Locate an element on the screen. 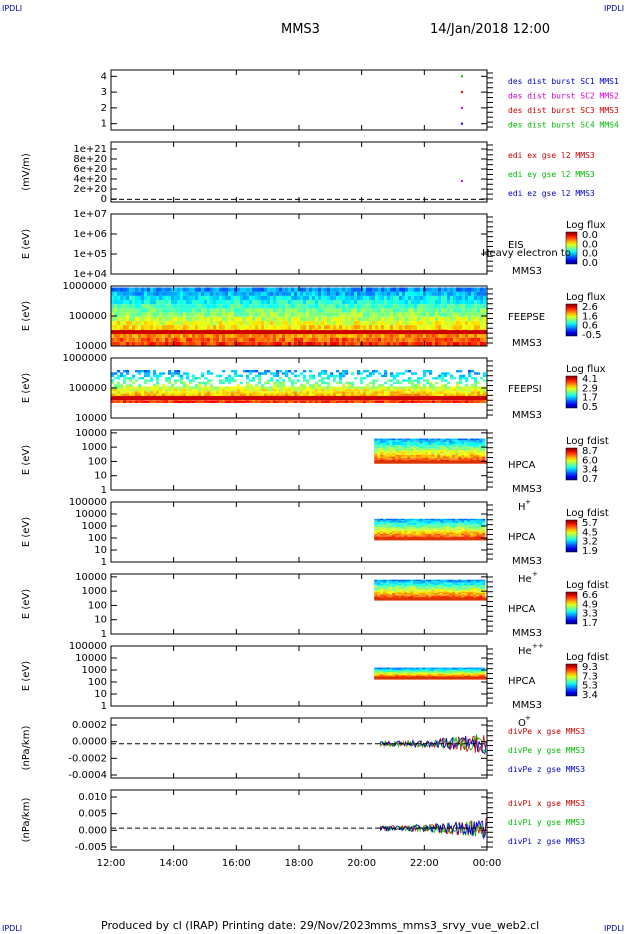 The image size is (630, 934). panel-hpca_he1 is located at coordinates (344, 532).